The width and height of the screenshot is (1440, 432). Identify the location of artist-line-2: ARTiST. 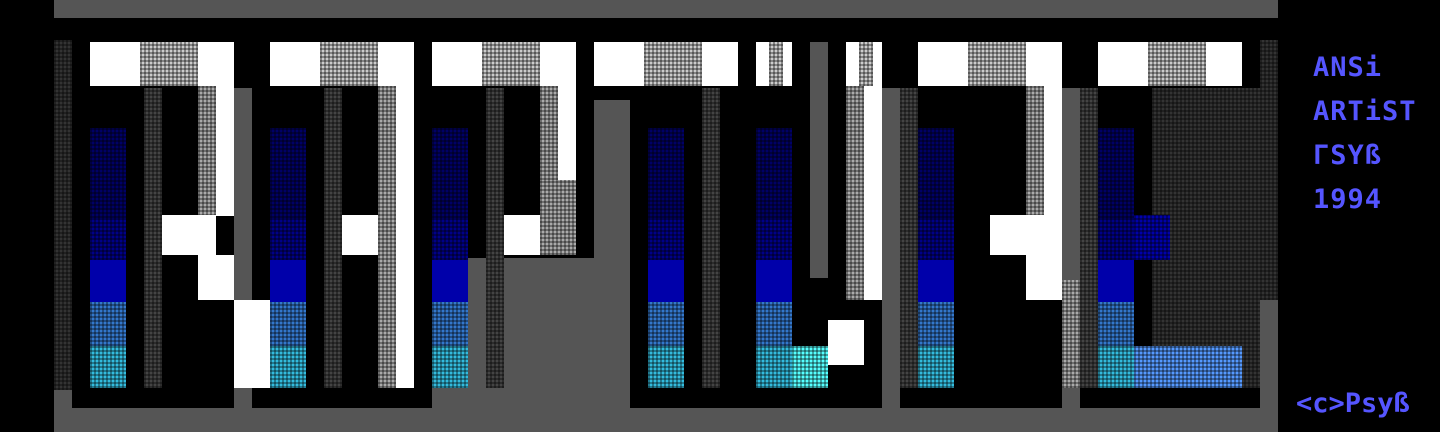
(1365, 111).